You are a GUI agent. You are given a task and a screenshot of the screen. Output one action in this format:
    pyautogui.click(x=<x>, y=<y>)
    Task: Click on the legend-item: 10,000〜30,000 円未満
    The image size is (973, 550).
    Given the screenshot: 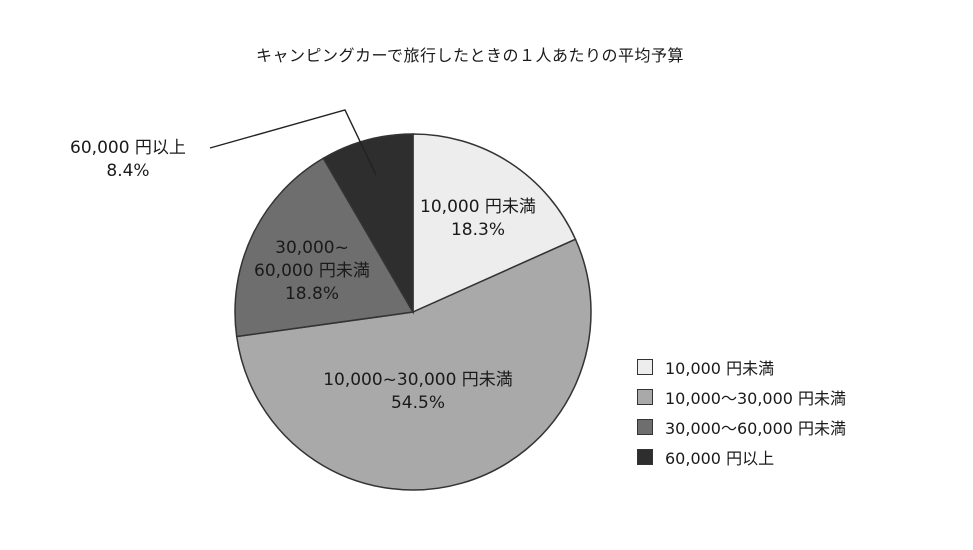 What is the action you would take?
    pyautogui.click(x=741, y=397)
    